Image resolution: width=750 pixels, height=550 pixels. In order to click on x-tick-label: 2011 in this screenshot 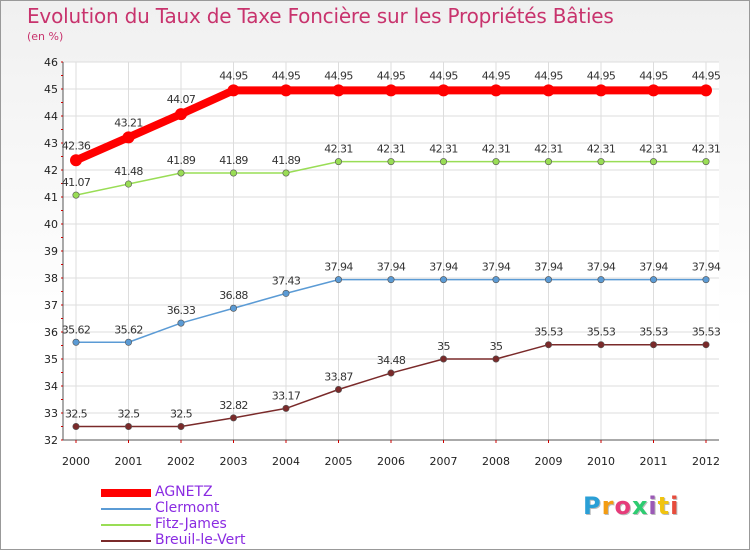, I will do `click(654, 461)`.